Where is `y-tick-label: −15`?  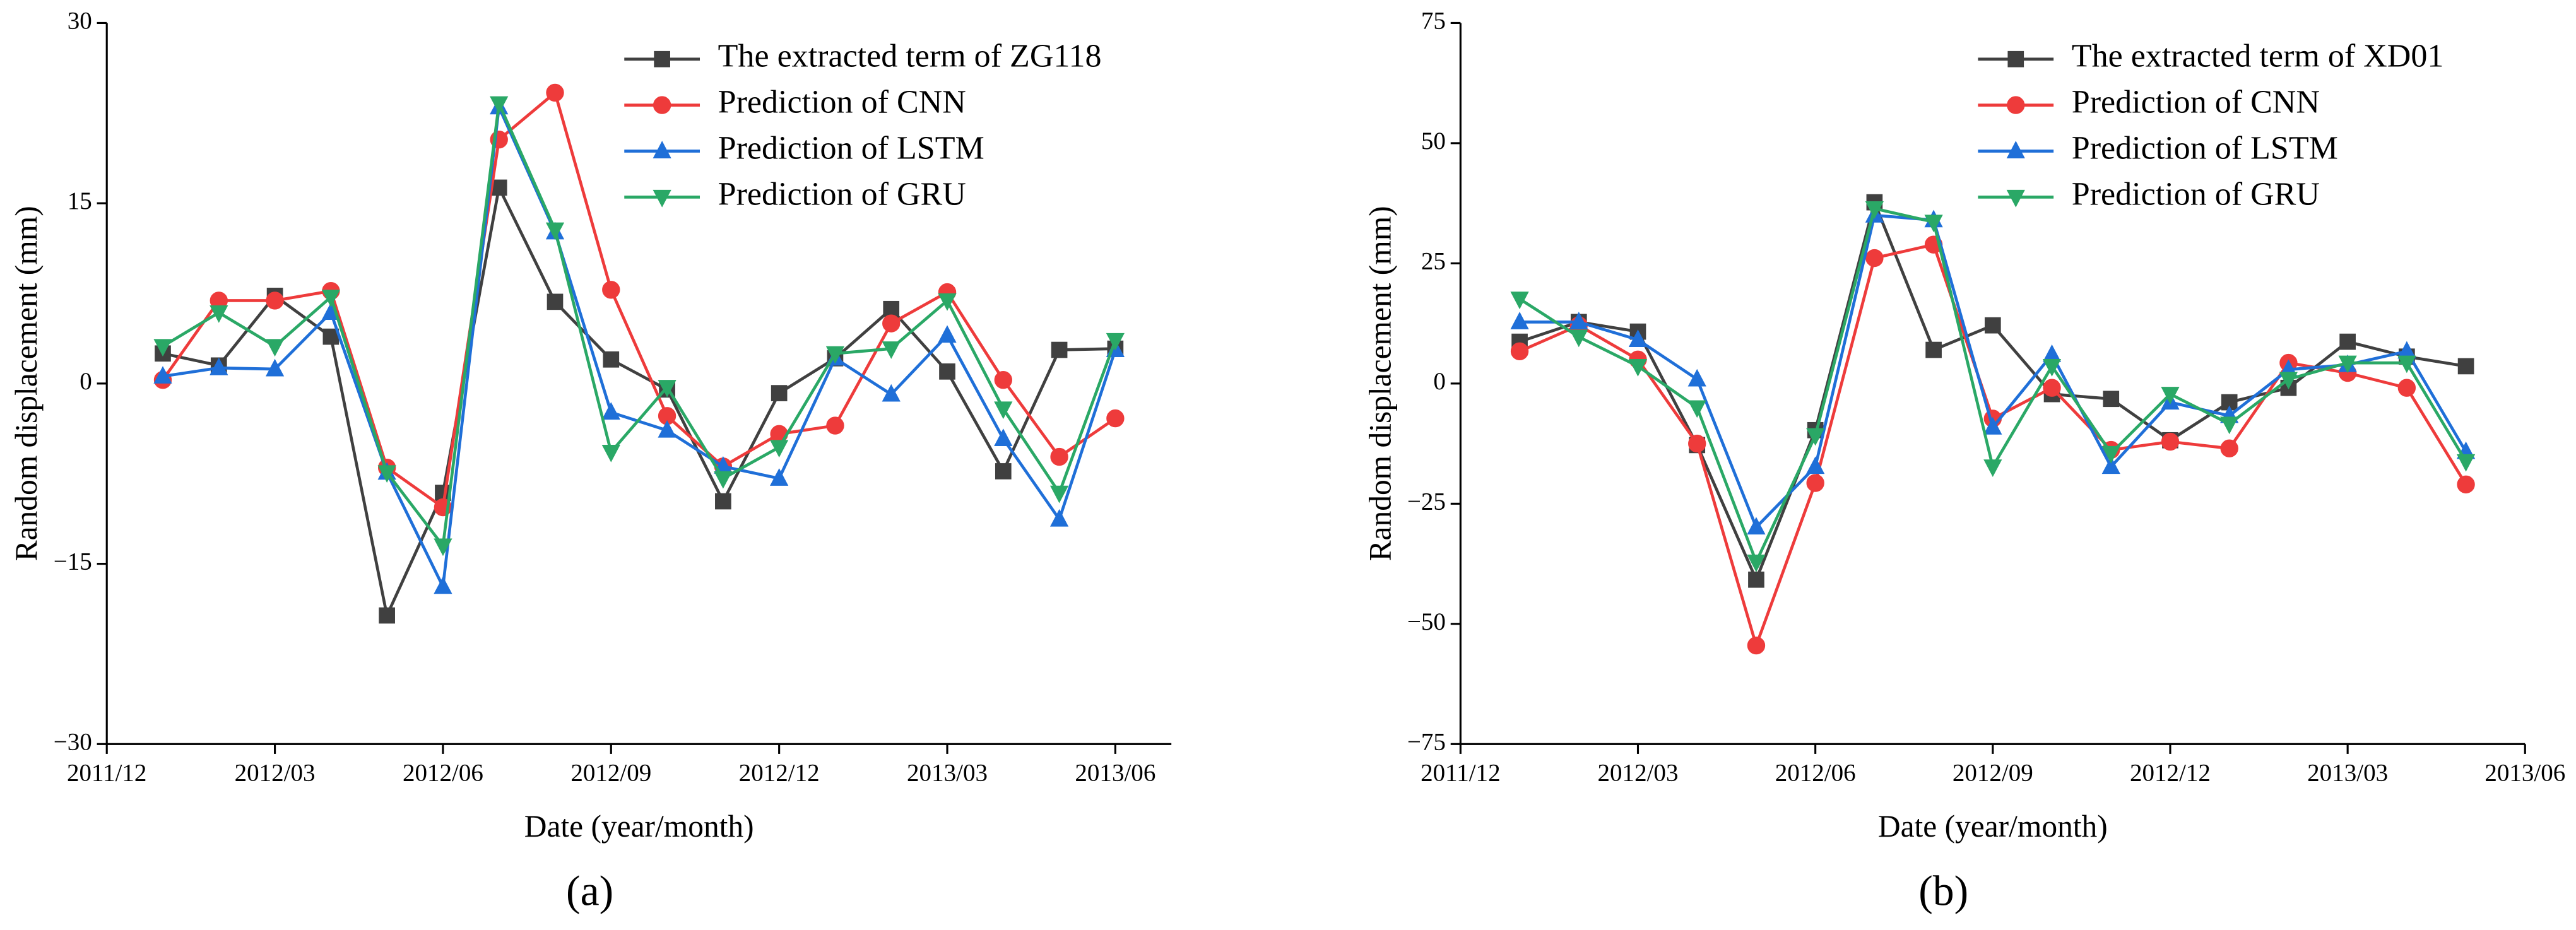
y-tick-label: −15 is located at coordinates (73, 561).